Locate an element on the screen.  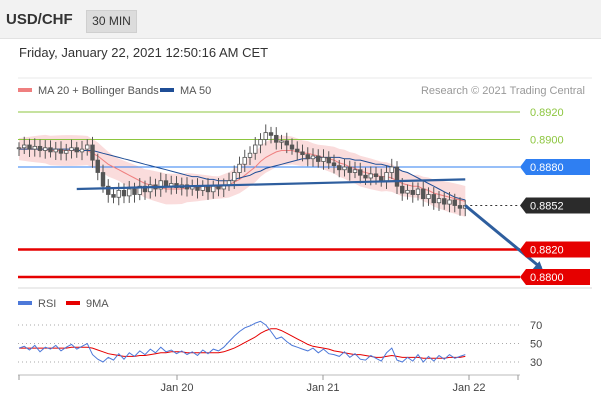
x-axis-ticks: Jan 20 Jan 21 Jan 22 is located at coordinates (268, 384).